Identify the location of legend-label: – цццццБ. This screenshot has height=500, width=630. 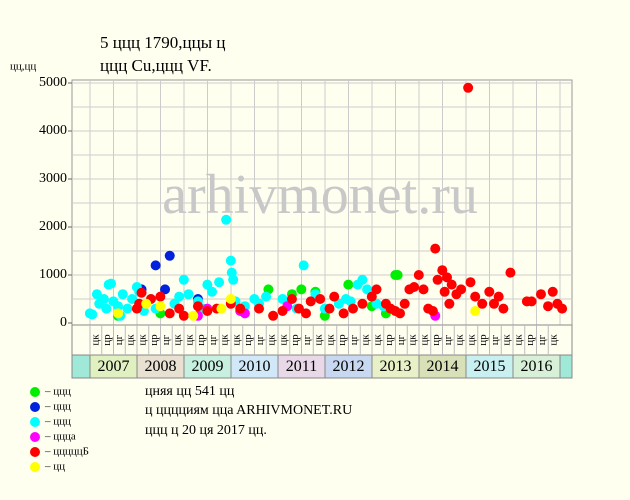
(66, 452).